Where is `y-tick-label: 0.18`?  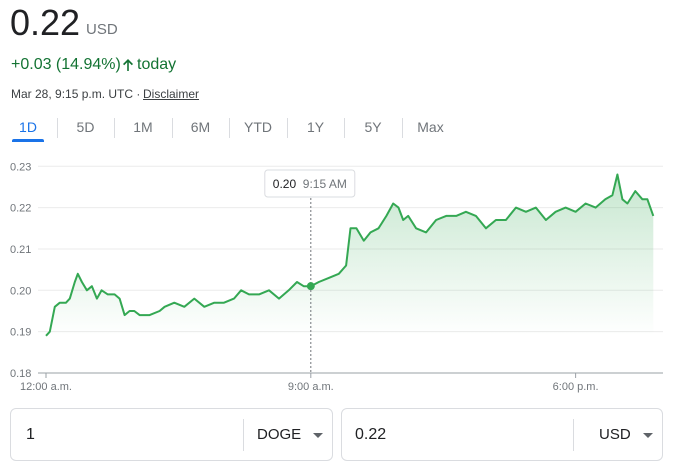 y-tick-label: 0.18 is located at coordinates (20, 374).